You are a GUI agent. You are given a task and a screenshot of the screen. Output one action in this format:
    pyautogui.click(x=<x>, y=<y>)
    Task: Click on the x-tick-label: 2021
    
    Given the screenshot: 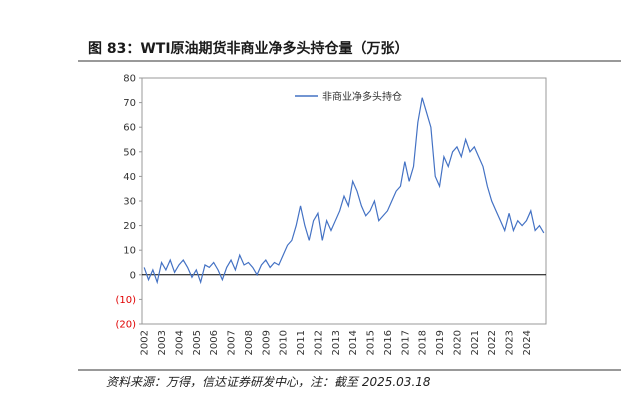 What is the action you would take?
    pyautogui.click(x=475, y=342)
    